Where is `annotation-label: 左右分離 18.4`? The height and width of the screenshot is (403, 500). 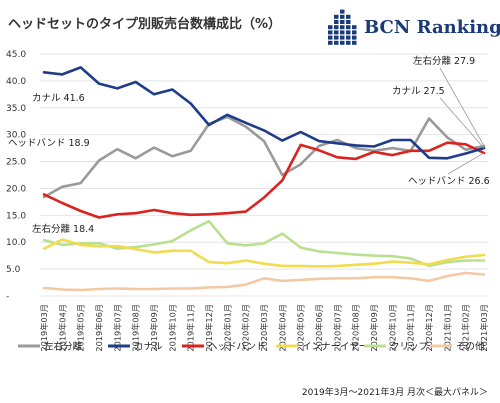
annotation-label: 左右分離 18.4 is located at coordinates (63, 229).